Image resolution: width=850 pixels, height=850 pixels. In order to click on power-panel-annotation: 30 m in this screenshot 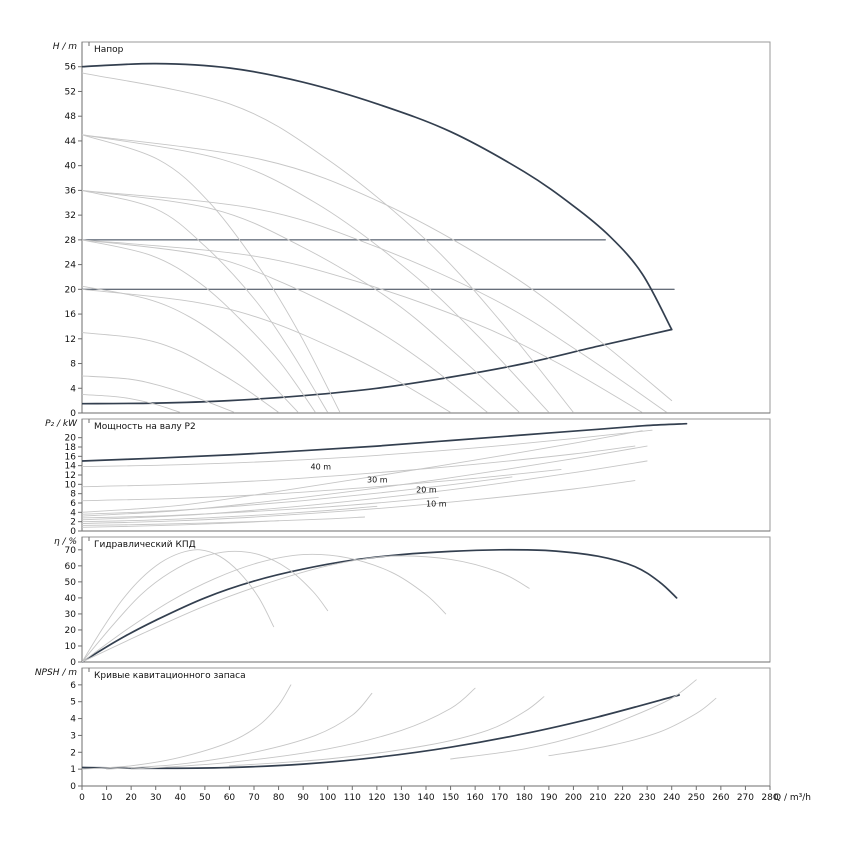, I will do `click(377, 479)`.